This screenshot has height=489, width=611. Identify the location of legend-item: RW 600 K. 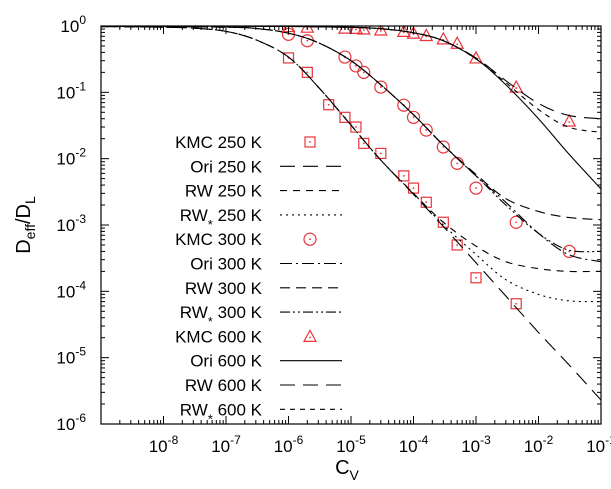
(263, 385).